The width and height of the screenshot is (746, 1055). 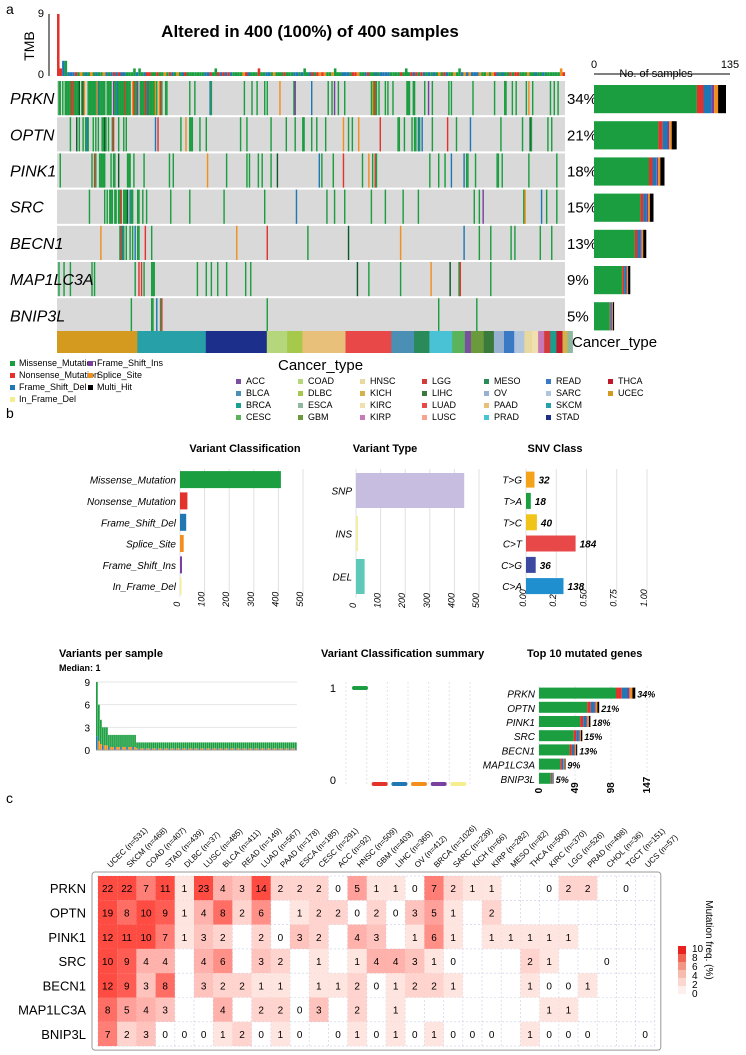 I want to click on heatmap-cell-value: 3, so click(x=146, y=986).